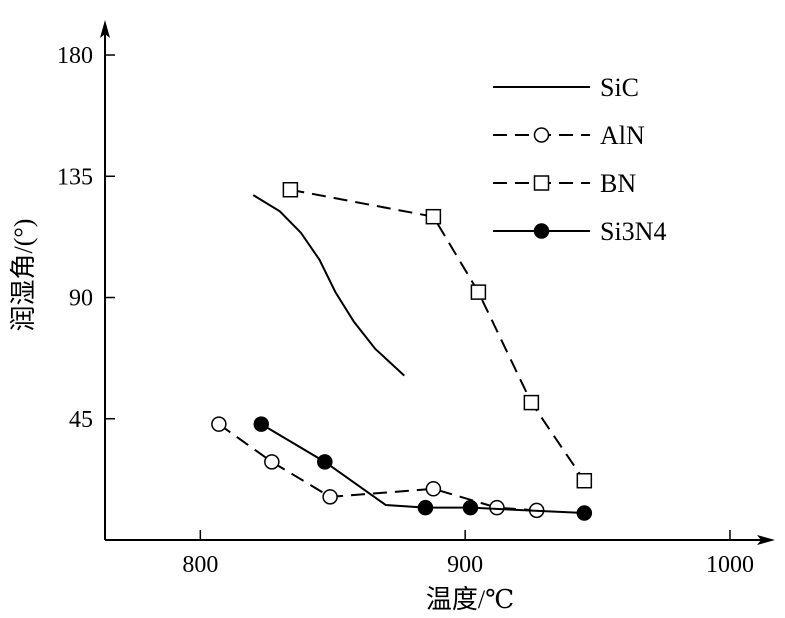  I want to click on legend-item-bn: BN, so click(564, 183).